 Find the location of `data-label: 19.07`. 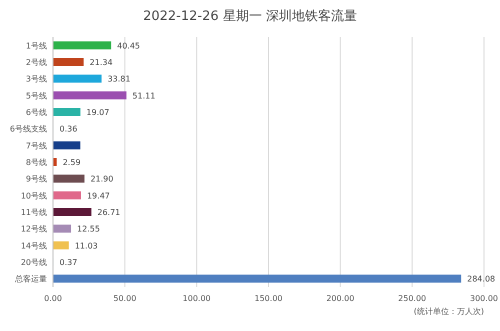

data-label: 19.07 is located at coordinates (98, 112).